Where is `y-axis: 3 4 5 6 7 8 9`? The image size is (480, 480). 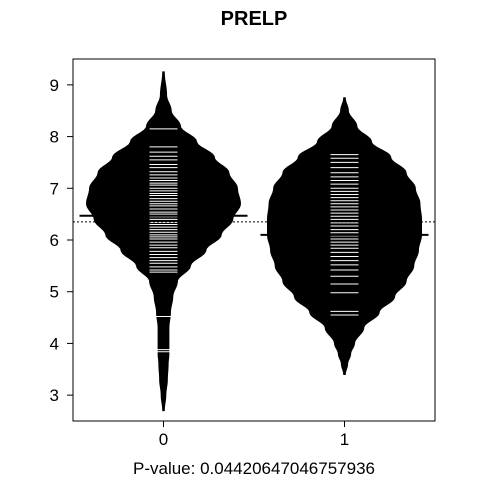 y-axis: 3 4 5 6 7 8 9 is located at coordinates (61, 240).